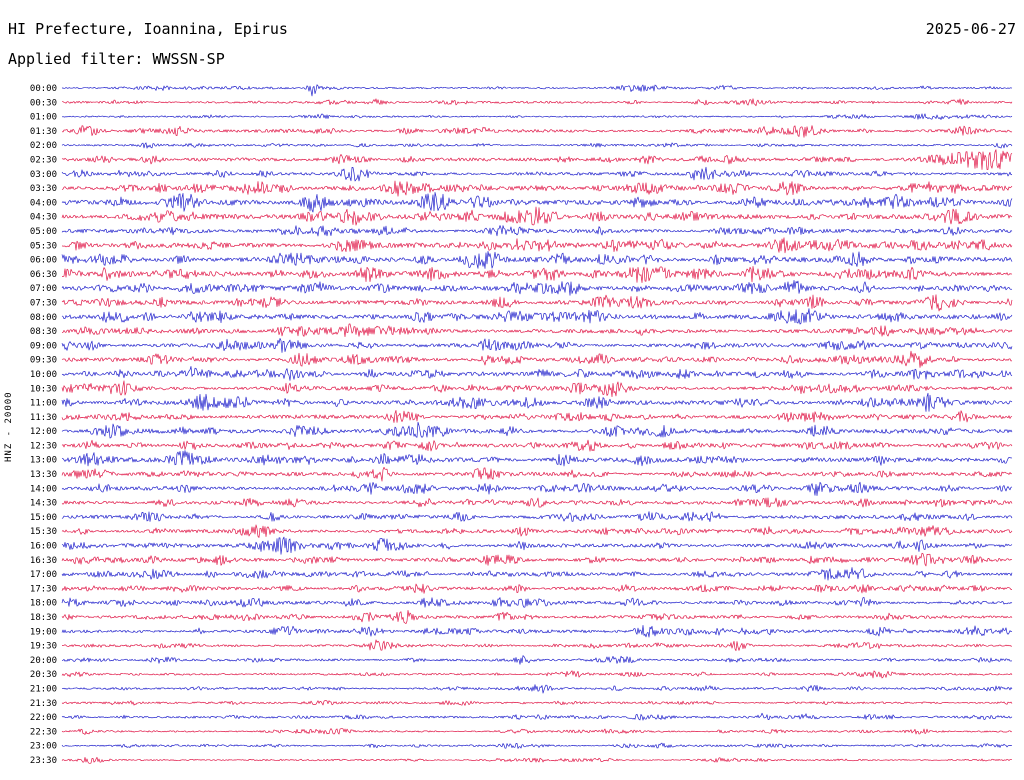 The image size is (1024, 780). I want to click on trace-time-label: 11:00, so click(43, 404).